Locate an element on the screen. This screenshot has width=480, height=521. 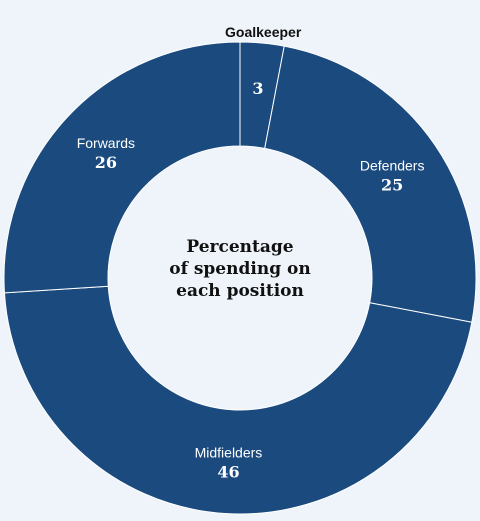
chart-title-line-3: each position is located at coordinates (240, 291).